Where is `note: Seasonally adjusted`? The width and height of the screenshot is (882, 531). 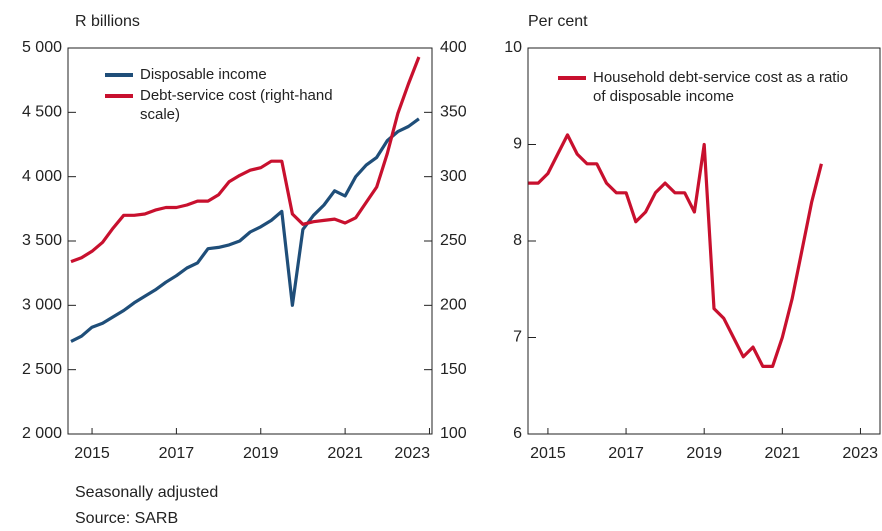
note: Seasonally adjusted is located at coordinates (147, 492).